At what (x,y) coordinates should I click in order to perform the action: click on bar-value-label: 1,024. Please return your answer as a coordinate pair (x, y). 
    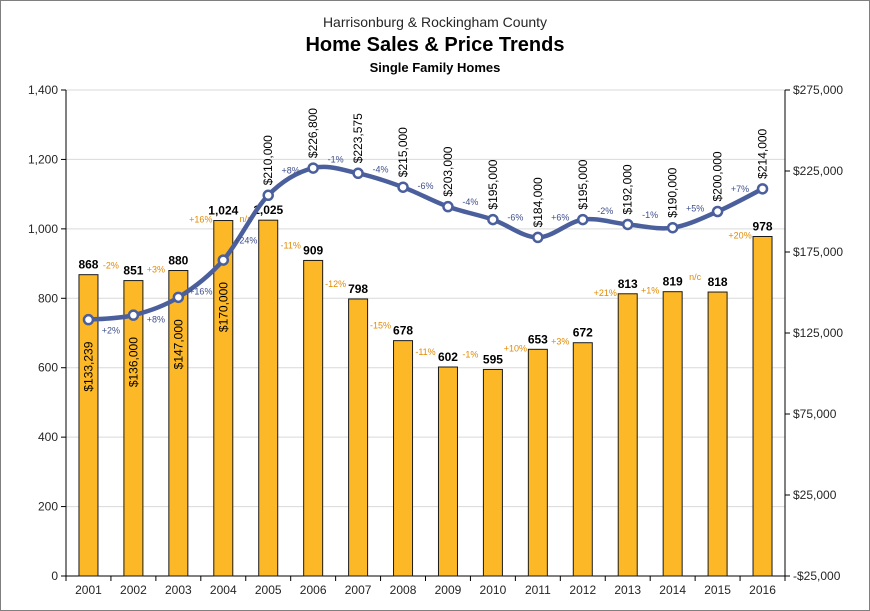
    Looking at the image, I should click on (223, 211).